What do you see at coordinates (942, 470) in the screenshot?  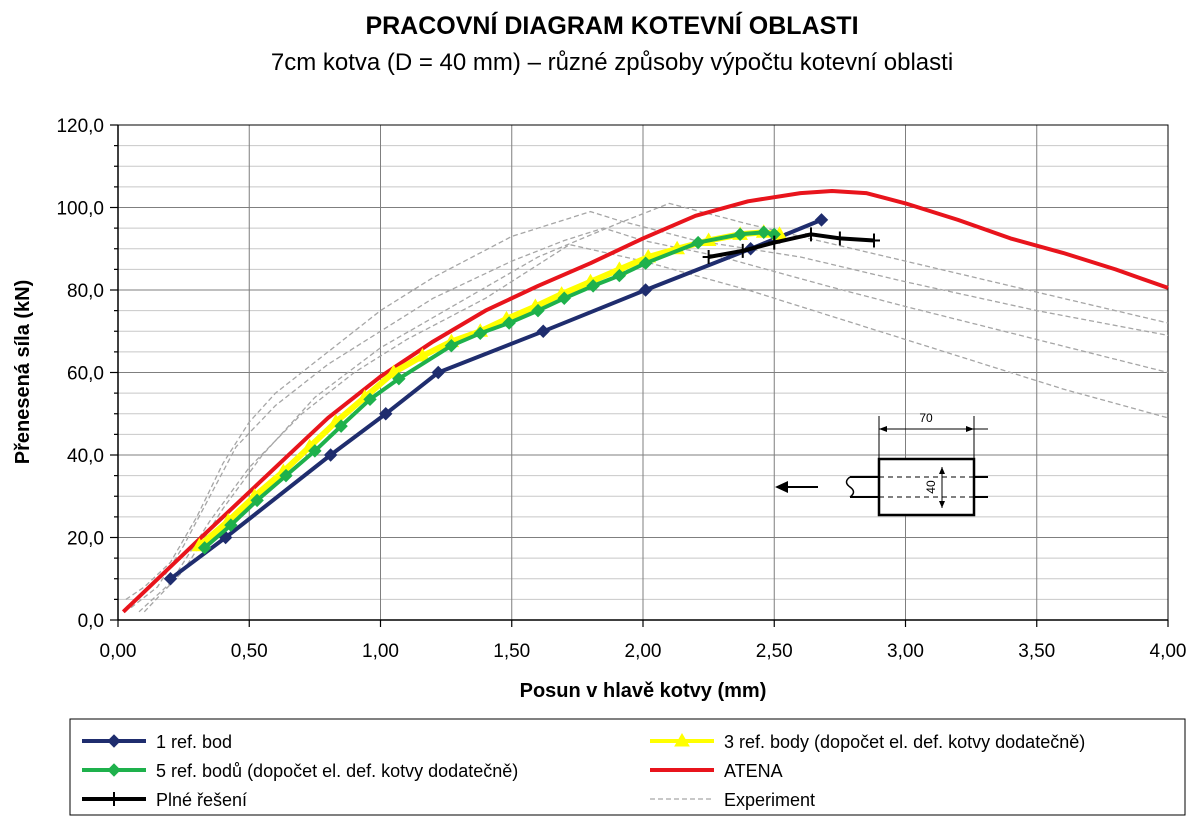 I see `dim-arrow-up-icon` at bounding box center [942, 470].